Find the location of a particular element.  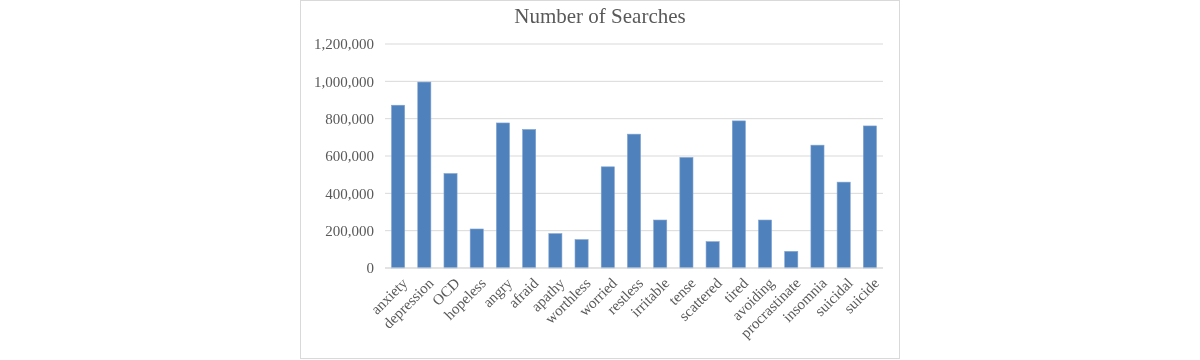

y-tick-label: 1,000,000 is located at coordinates (344, 81).